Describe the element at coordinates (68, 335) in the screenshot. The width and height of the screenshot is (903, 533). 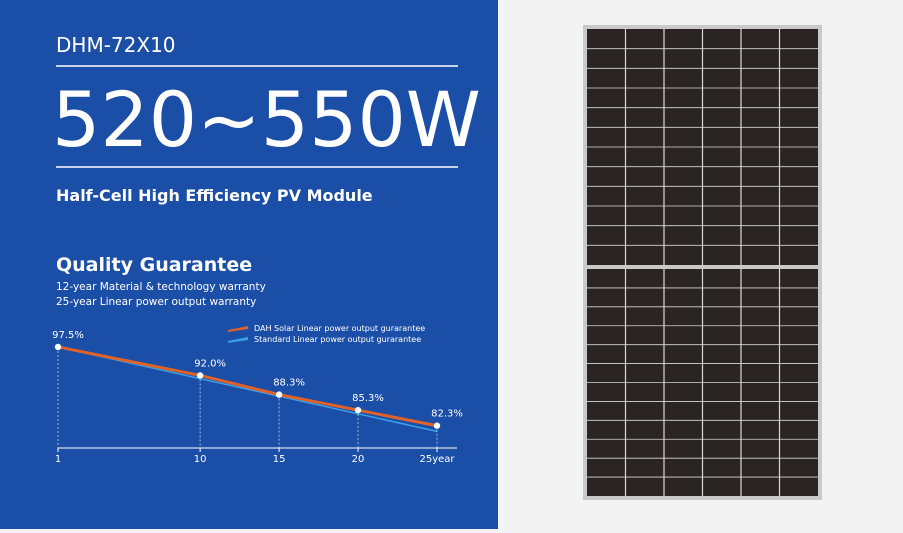
I see `value-label: 97.5%` at that location.